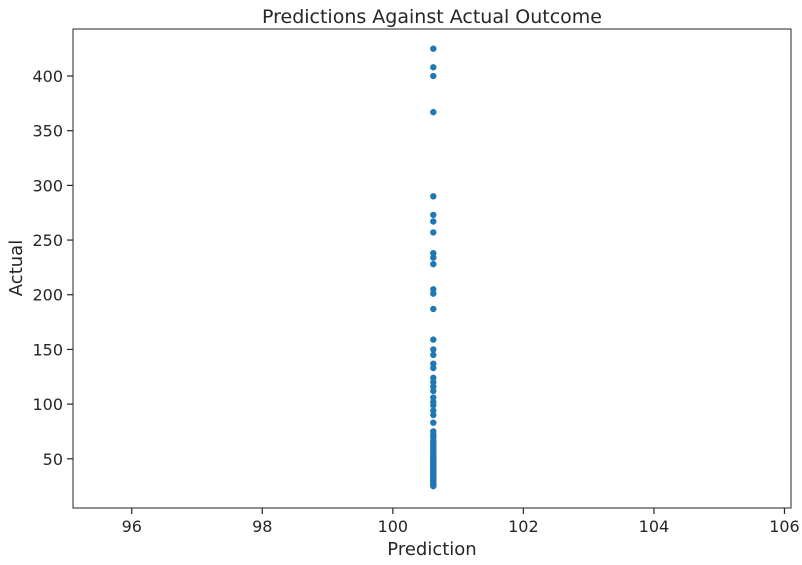  I want to click on y-tick-label: 400, so click(47, 76).